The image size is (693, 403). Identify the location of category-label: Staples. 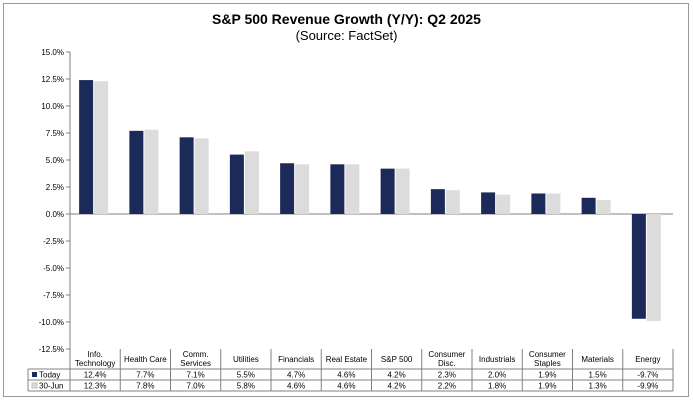
(547, 363).